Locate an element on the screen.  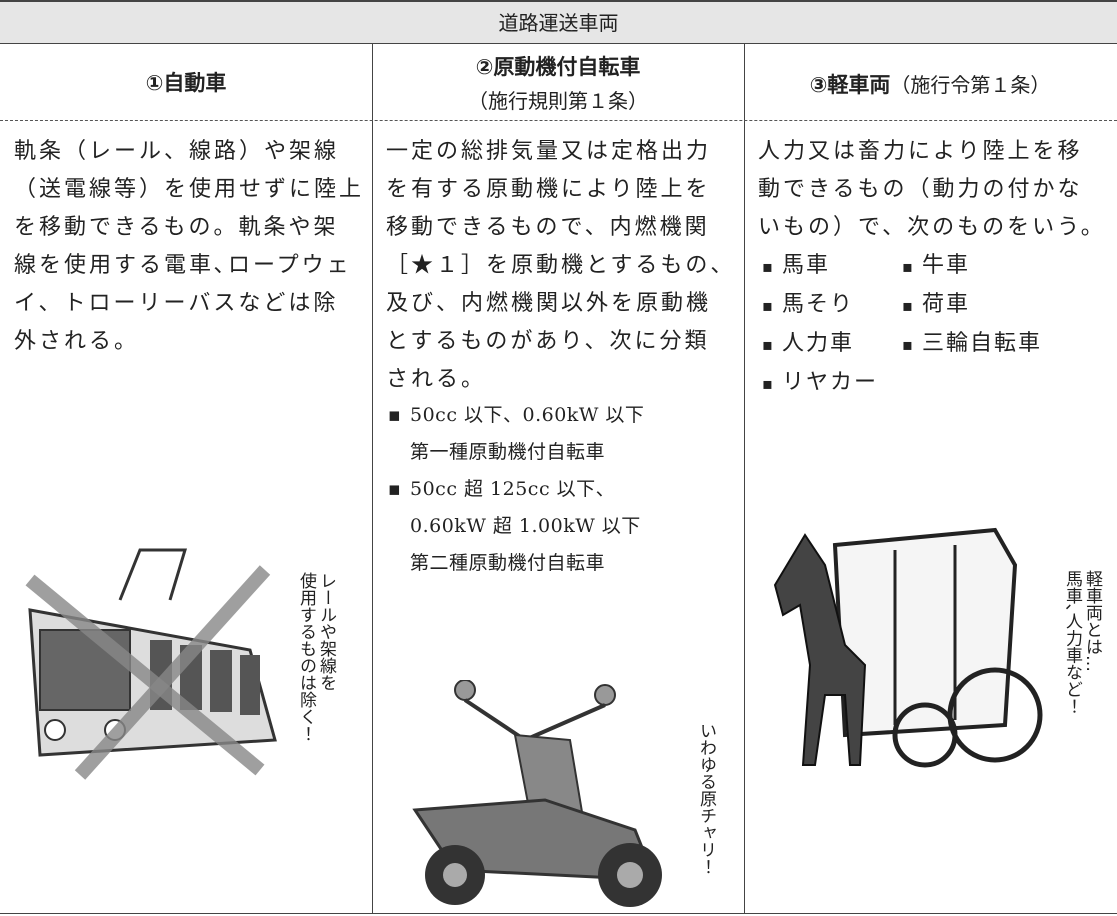
list-item: 人力車 is located at coordinates (832, 344).